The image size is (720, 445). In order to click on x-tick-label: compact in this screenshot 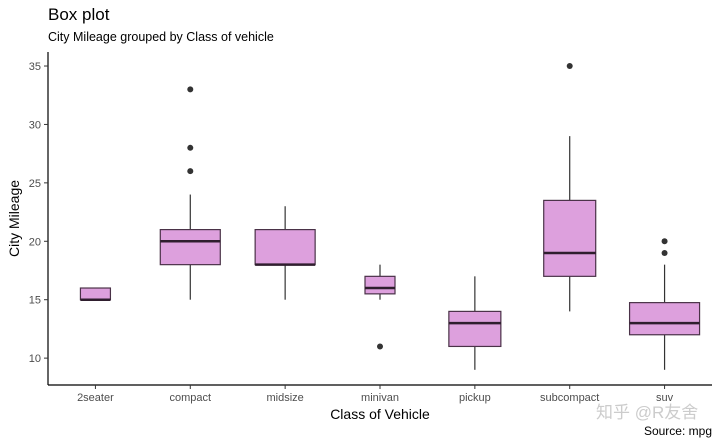, I will do `click(190, 398)`.